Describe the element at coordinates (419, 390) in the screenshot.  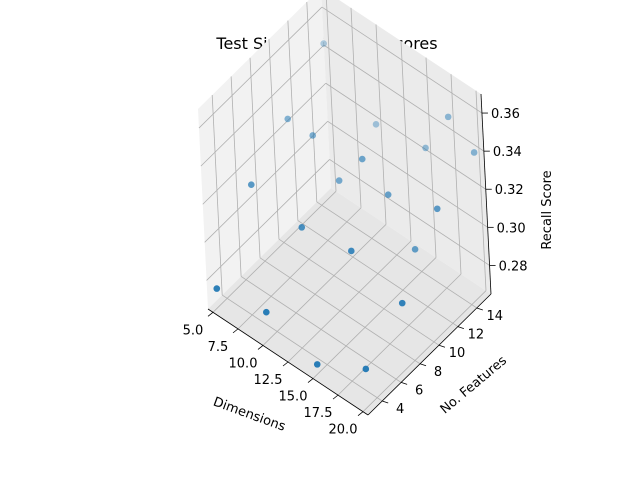
I see `y-tick-label: 6` at that location.